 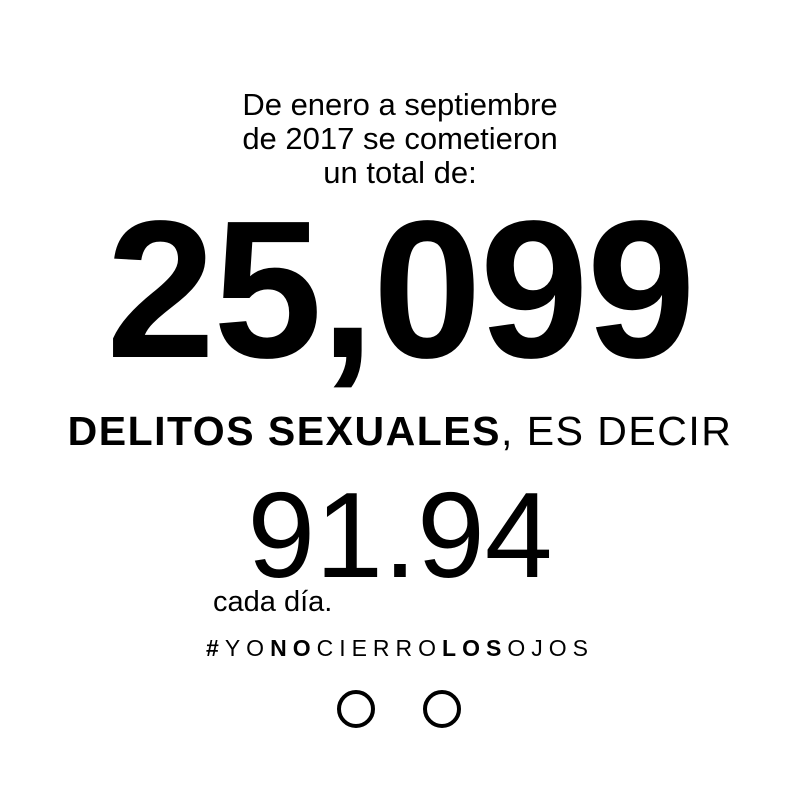 What do you see at coordinates (400, 535) in the screenshot?
I see `daily-rate: 91.94` at bounding box center [400, 535].